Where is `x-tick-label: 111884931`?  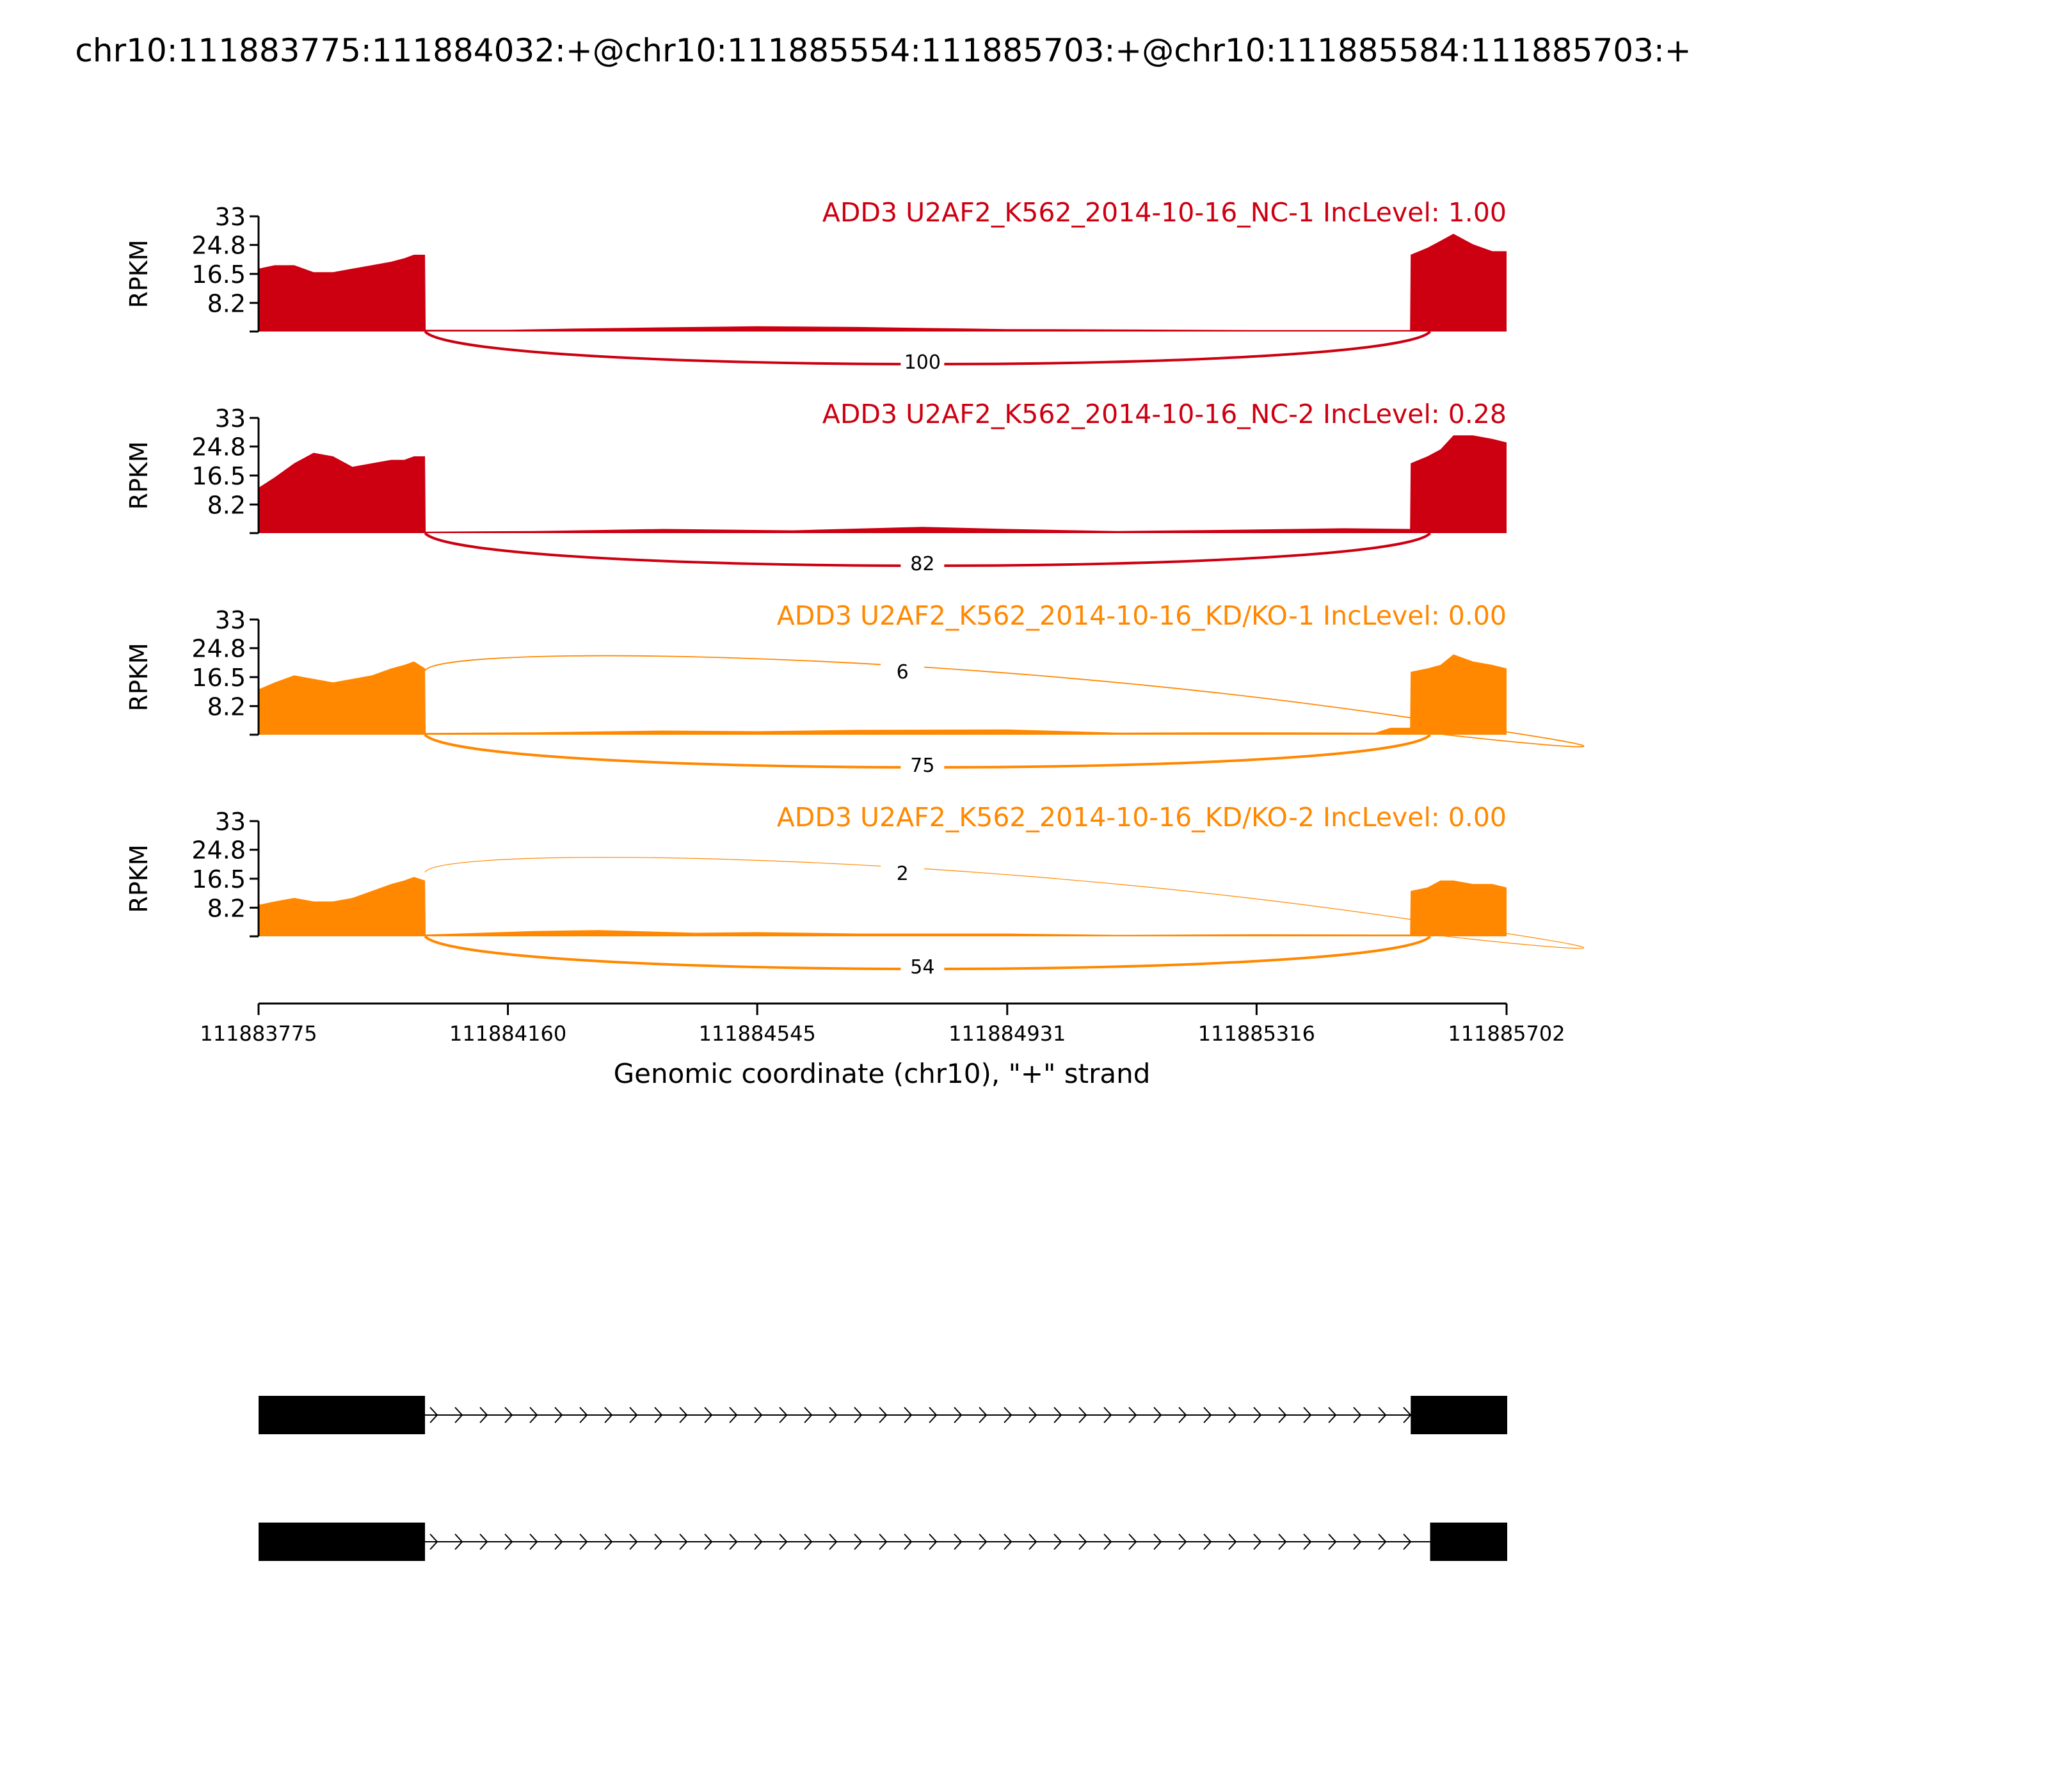
x-tick-label: 111884931 is located at coordinates (1007, 1033).